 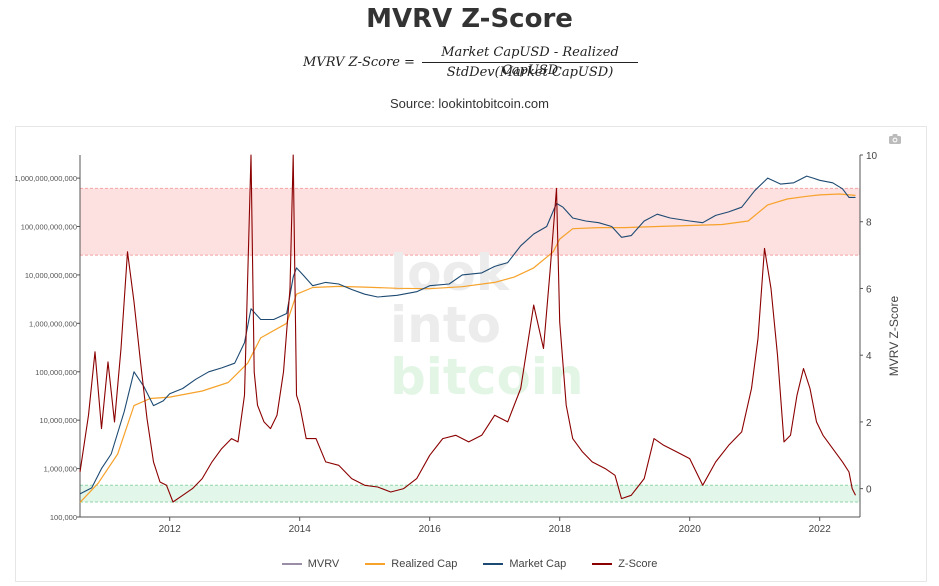 What do you see at coordinates (530, 72) in the screenshot?
I see `formula-denominator: StdDev(Market CapUSD)` at bounding box center [530, 72].